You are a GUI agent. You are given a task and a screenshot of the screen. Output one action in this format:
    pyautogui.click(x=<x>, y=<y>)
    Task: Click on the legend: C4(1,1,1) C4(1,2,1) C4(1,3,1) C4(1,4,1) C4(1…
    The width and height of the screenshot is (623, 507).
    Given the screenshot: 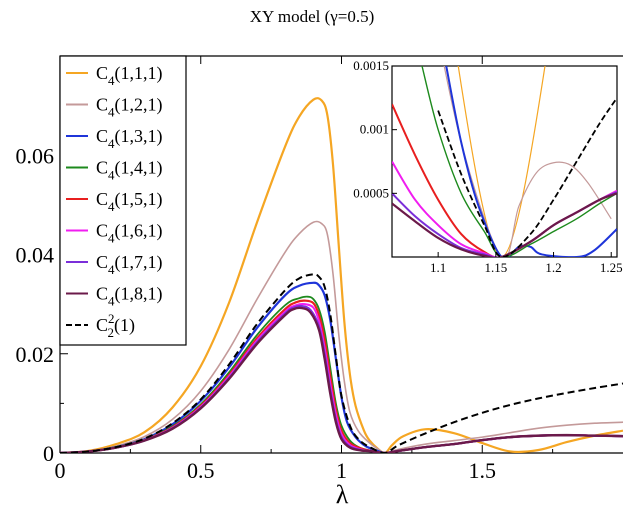 What is the action you would take?
    pyautogui.click(x=123, y=200)
    